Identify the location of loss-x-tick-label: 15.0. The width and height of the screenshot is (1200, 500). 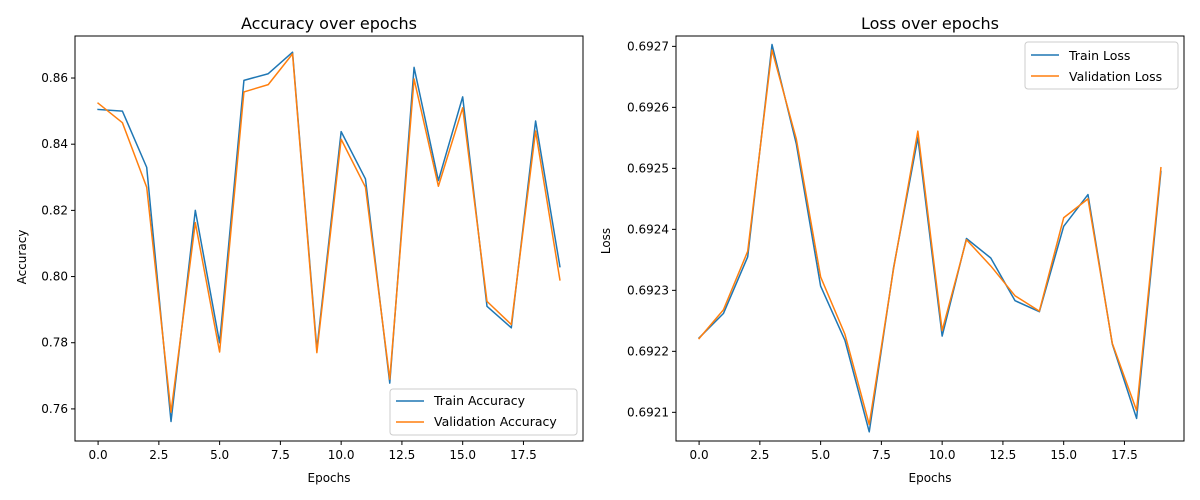
(1063, 455).